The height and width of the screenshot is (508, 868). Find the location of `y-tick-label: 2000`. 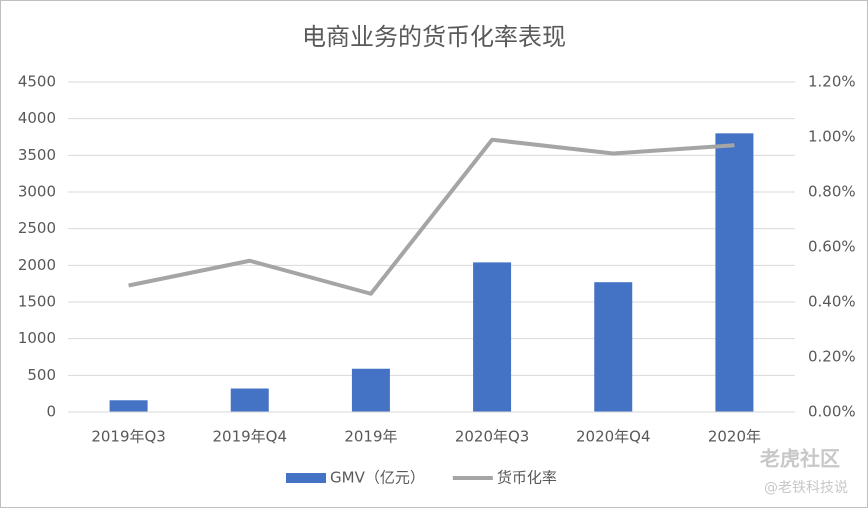

y-tick-label: 2000 is located at coordinates (37, 265).